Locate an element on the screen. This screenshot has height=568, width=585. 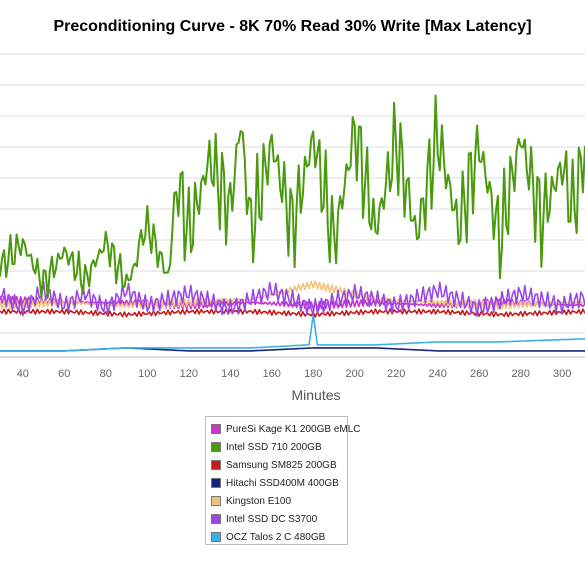
series-line-samsung-sm825-200gb is located at coordinates (292, 313).